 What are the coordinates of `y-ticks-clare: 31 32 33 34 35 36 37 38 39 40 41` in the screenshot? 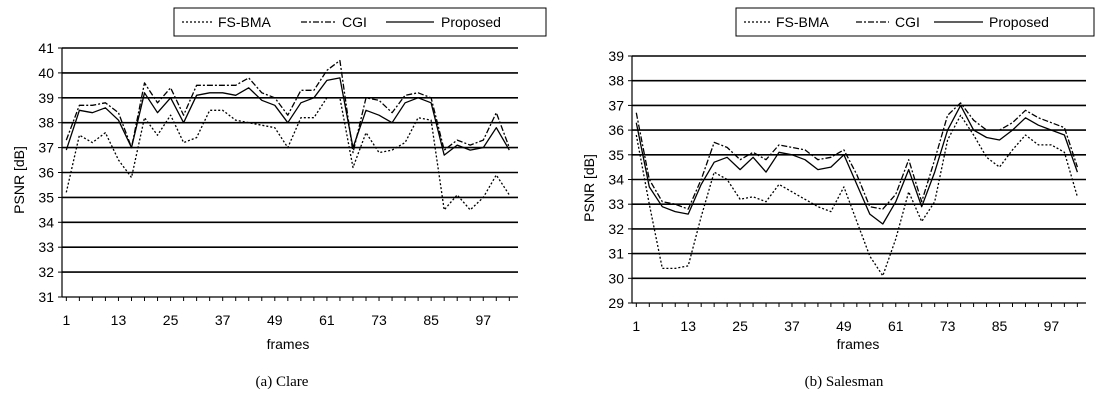 It's located at (50, 172).